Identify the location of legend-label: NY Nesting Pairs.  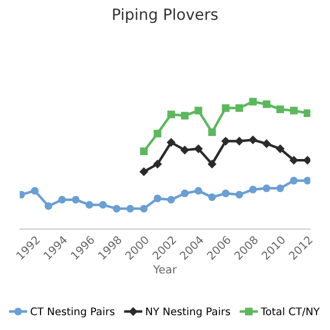
(188, 312).